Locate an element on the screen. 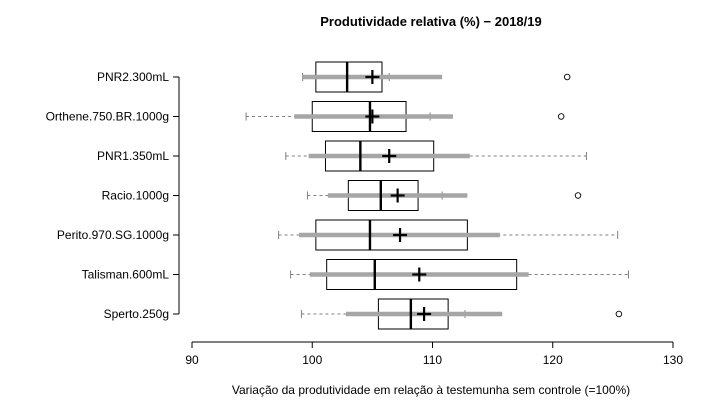 This screenshot has width=726, height=410. x-tick-label: 130 is located at coordinates (673, 360).